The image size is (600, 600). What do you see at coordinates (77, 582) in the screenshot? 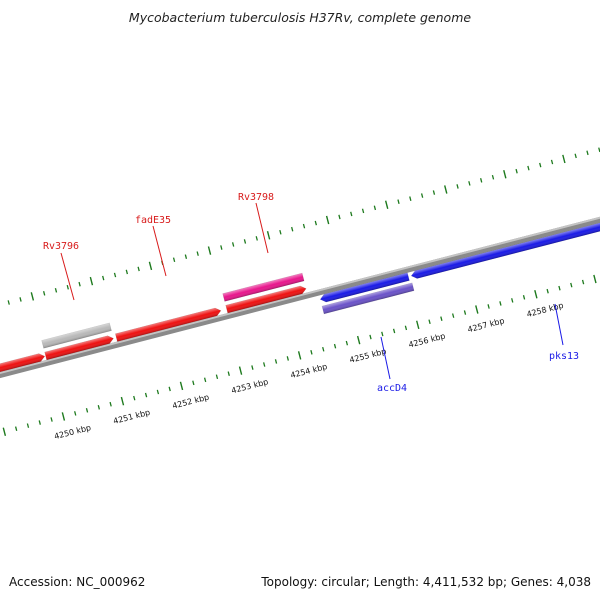
I see `accession-text: Accession: NC_000962` at bounding box center [77, 582].